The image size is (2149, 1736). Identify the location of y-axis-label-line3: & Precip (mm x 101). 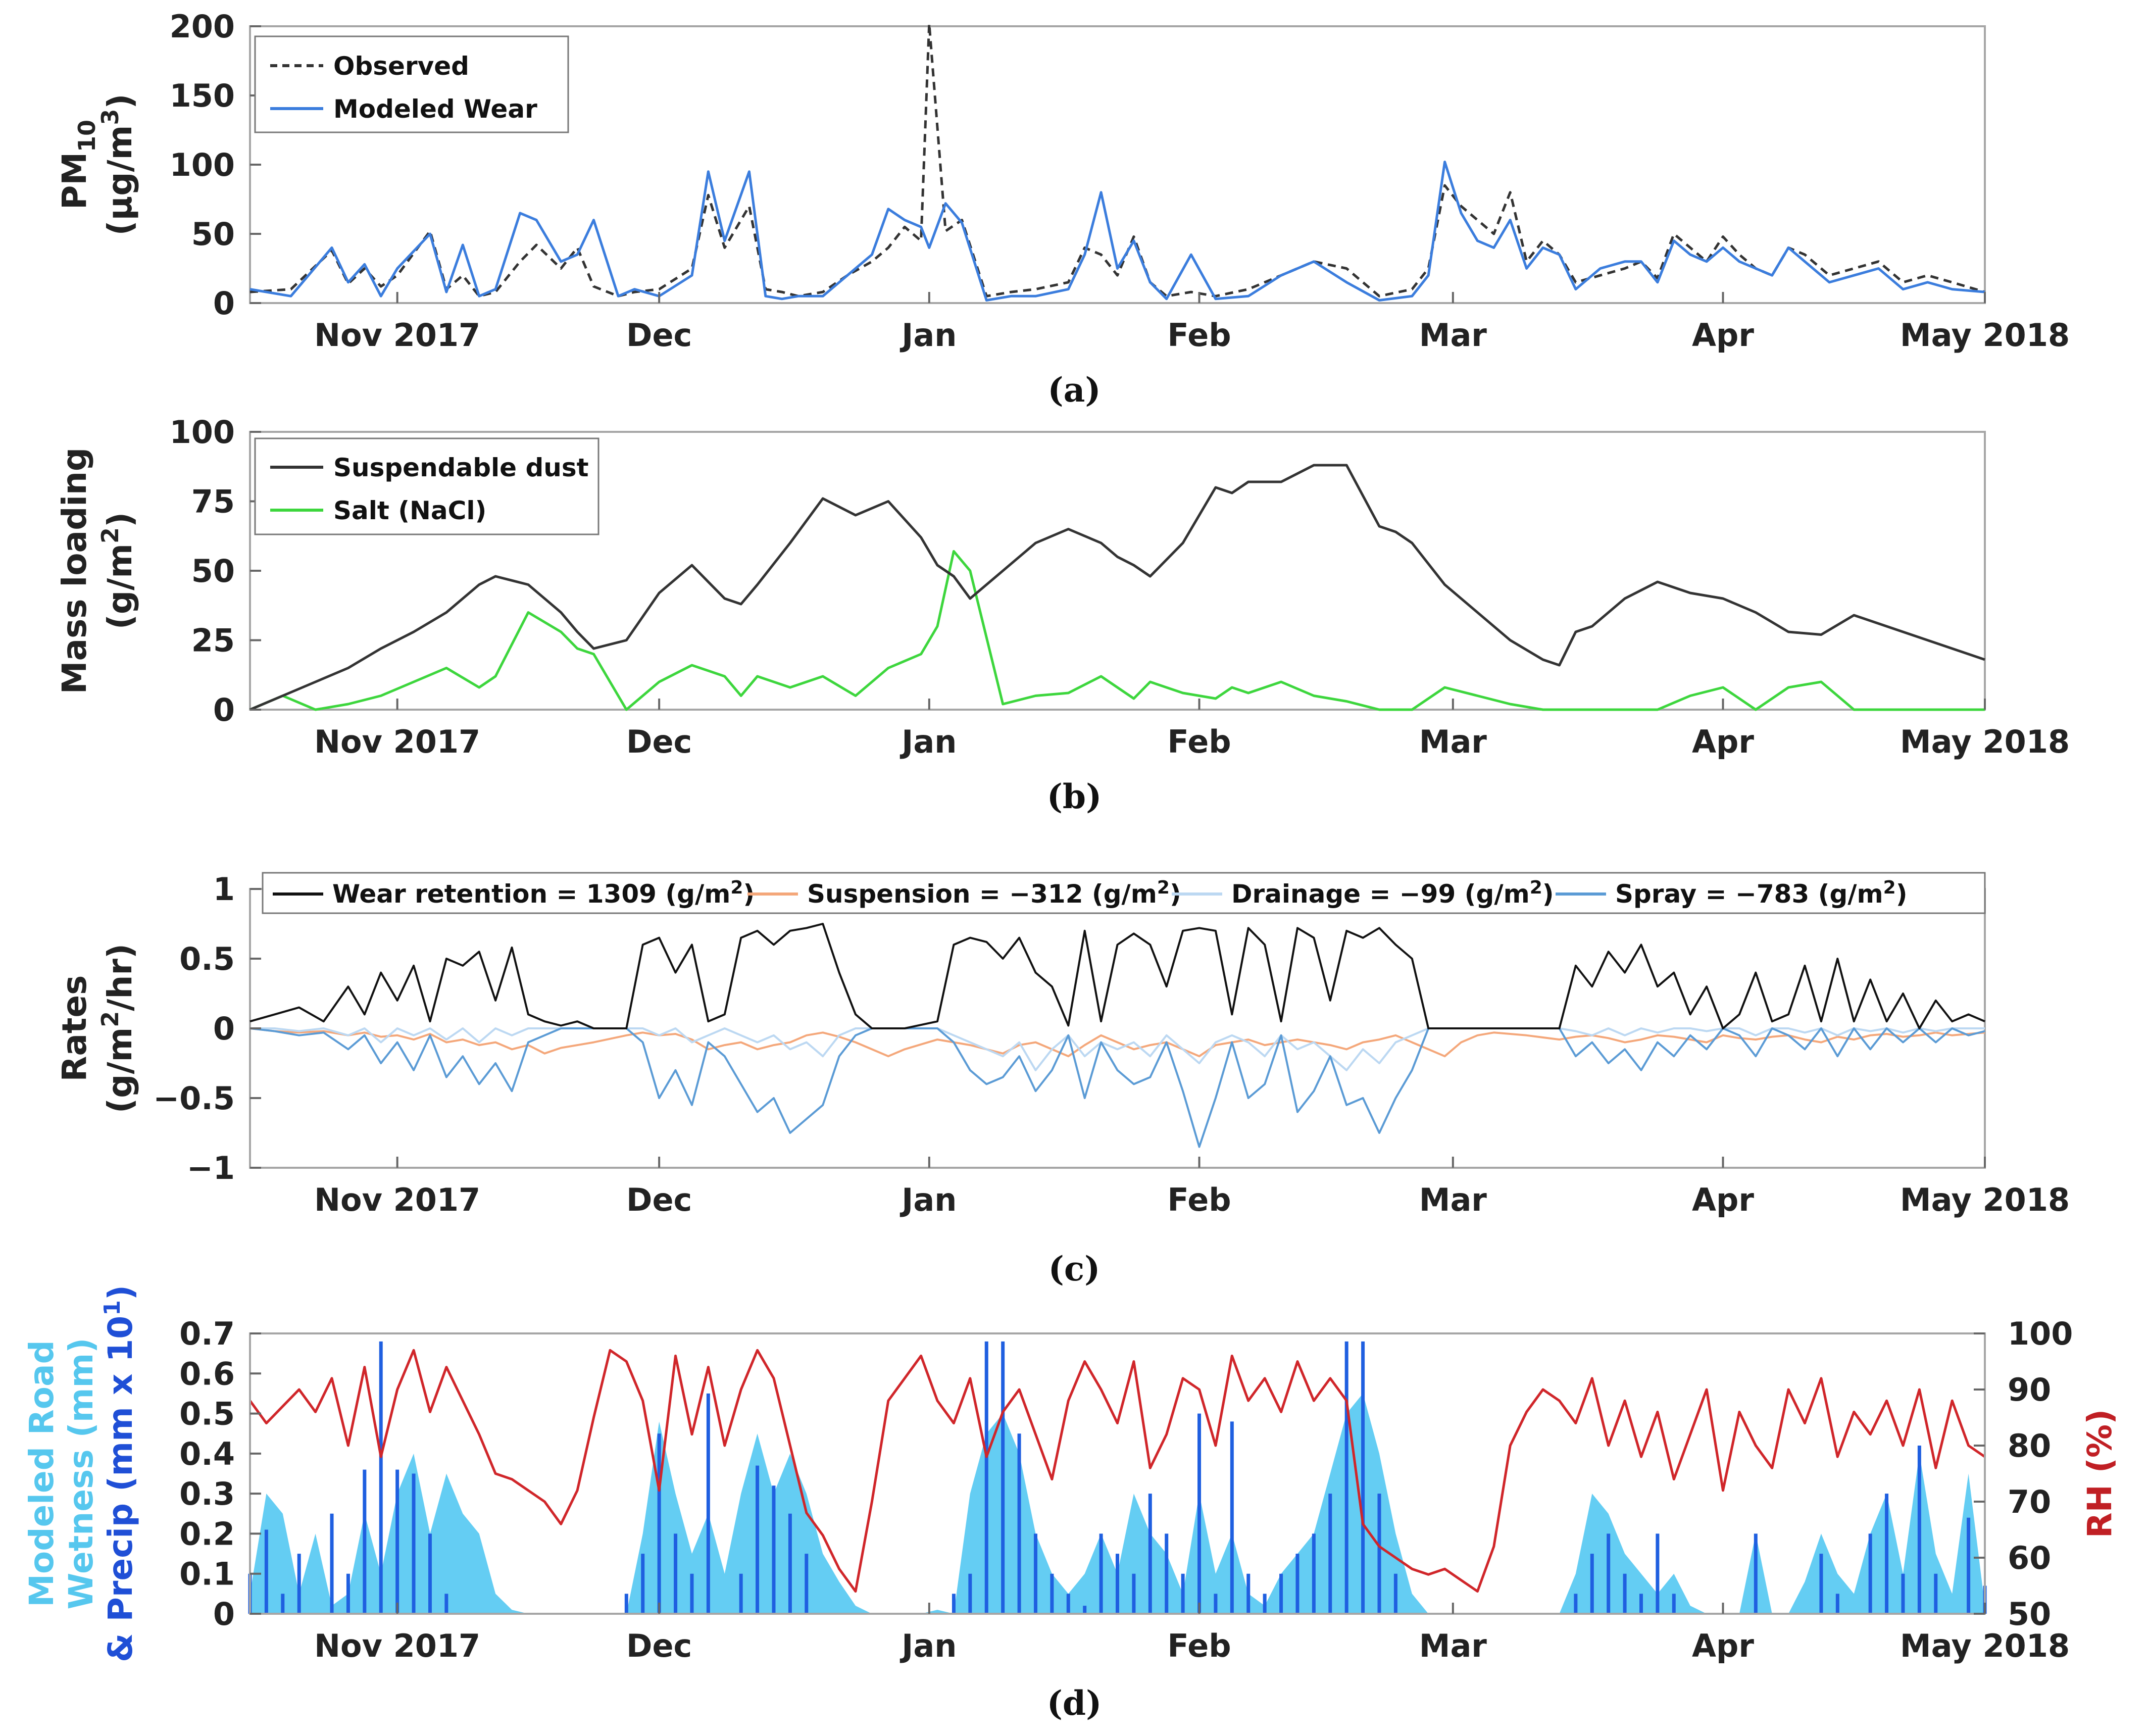
(119, 1473).